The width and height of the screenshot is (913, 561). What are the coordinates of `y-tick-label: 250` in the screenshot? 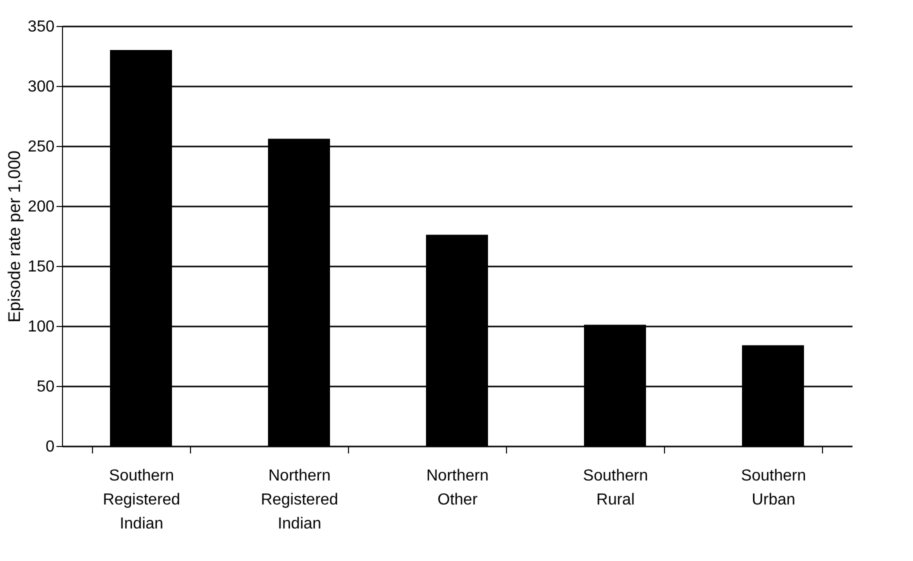 It's located at (41, 147).